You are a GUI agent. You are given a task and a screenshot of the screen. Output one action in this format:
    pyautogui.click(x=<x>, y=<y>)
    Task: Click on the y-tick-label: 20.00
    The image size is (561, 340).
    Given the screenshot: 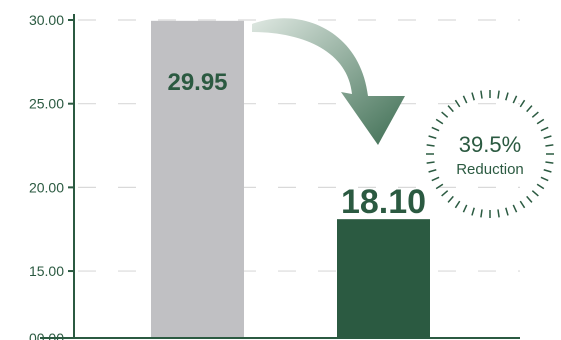 What is the action you would take?
    pyautogui.click(x=46, y=187)
    